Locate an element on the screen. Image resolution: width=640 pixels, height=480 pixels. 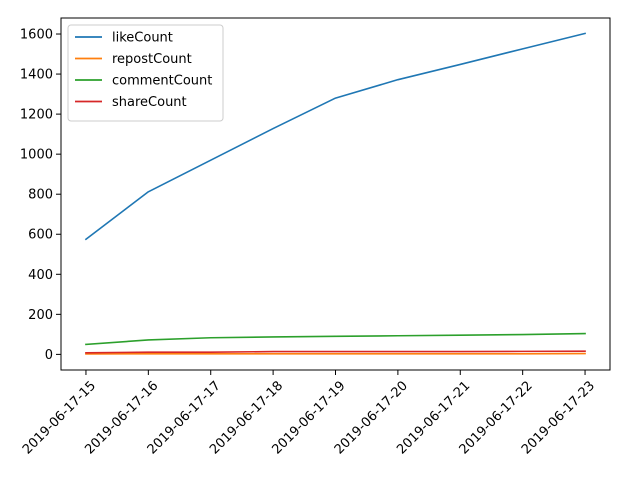
y-tick-label: 200 is located at coordinates (40, 315).